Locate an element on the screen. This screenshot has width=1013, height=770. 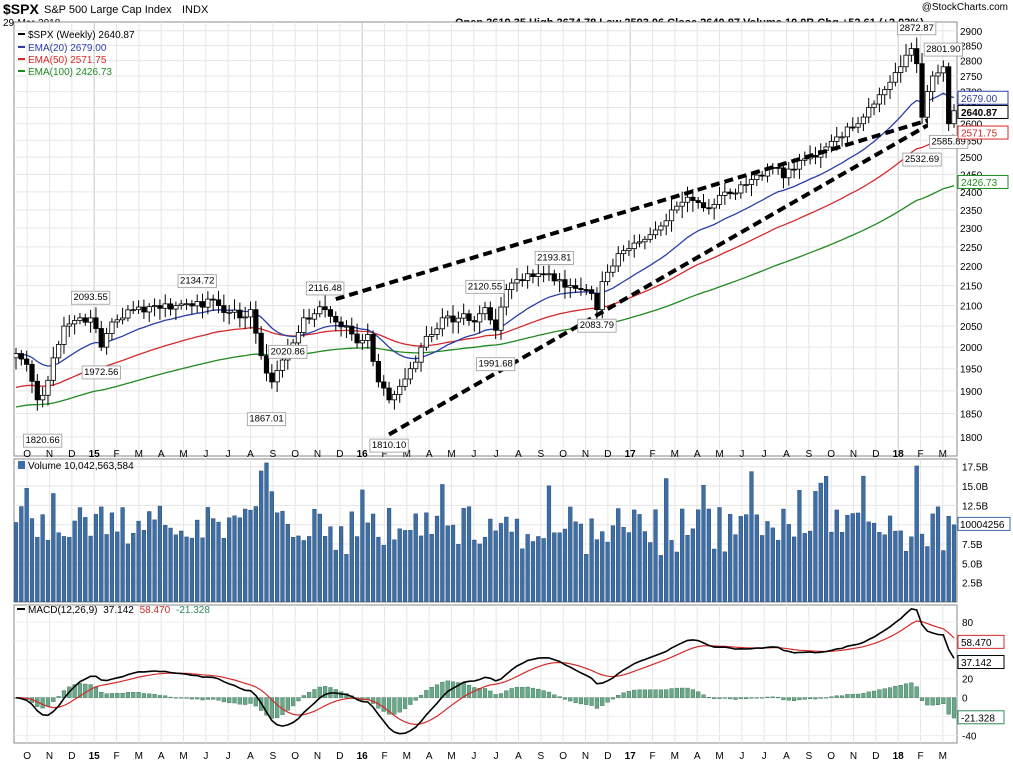
x-tick-label: M is located at coordinates (183, 454).